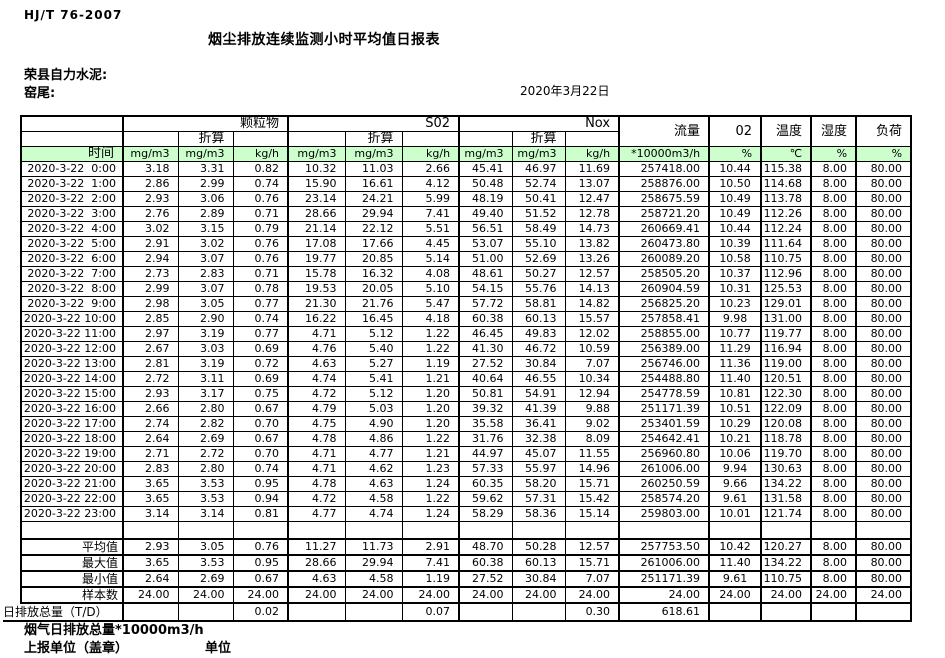 The image size is (945, 658). I want to click on data-cell: 50.27, so click(538, 274).